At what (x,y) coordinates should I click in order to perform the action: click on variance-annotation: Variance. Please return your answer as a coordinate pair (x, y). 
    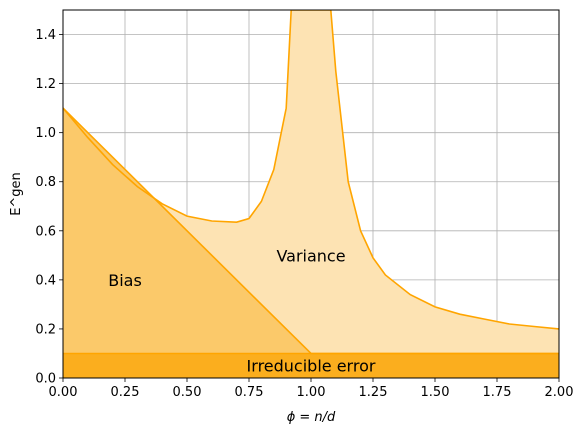
    Looking at the image, I should click on (310, 255).